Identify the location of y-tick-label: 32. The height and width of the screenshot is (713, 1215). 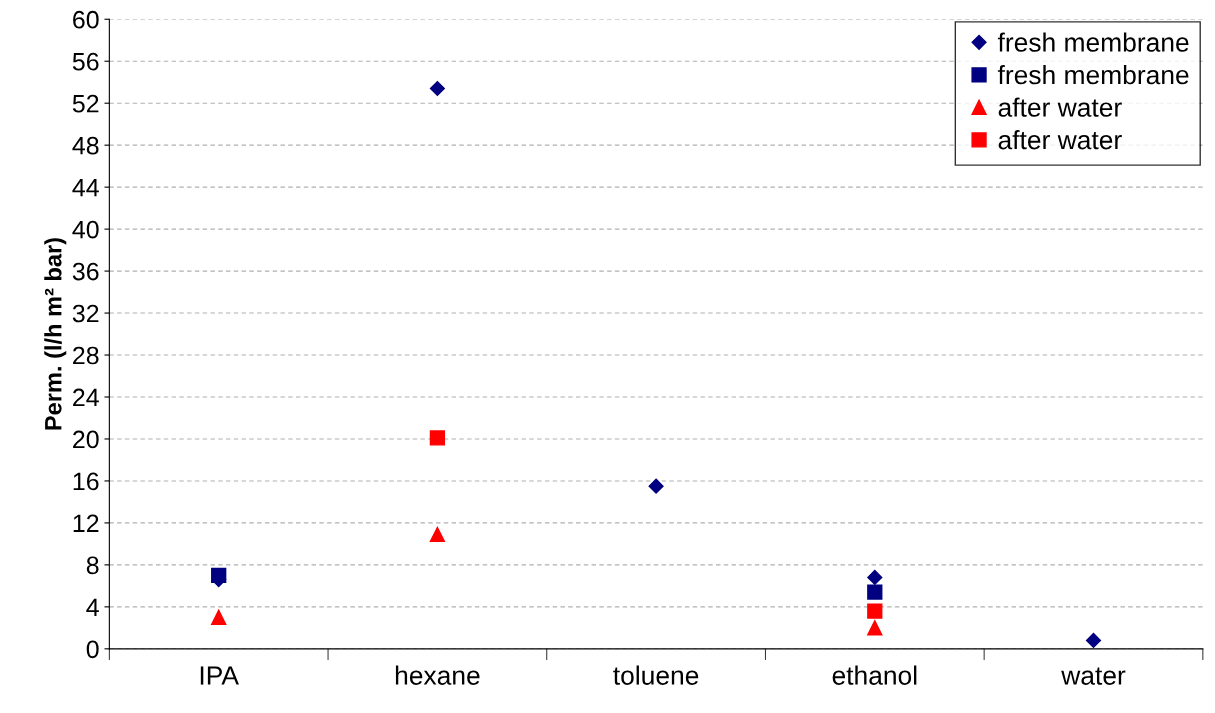
(85, 313).